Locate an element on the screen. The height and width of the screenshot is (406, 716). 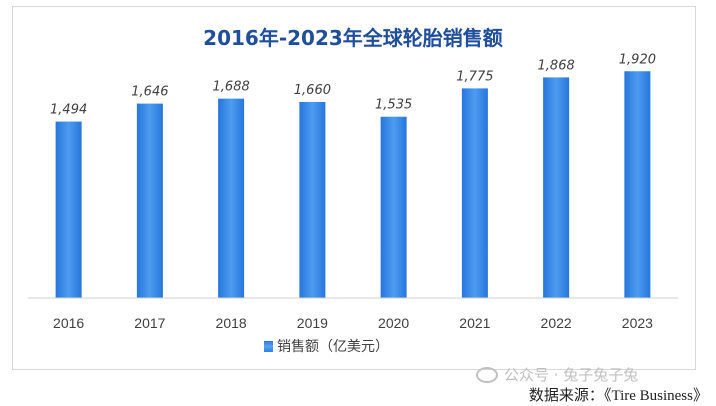
data-label-2016: 1,494 is located at coordinates (68, 110).